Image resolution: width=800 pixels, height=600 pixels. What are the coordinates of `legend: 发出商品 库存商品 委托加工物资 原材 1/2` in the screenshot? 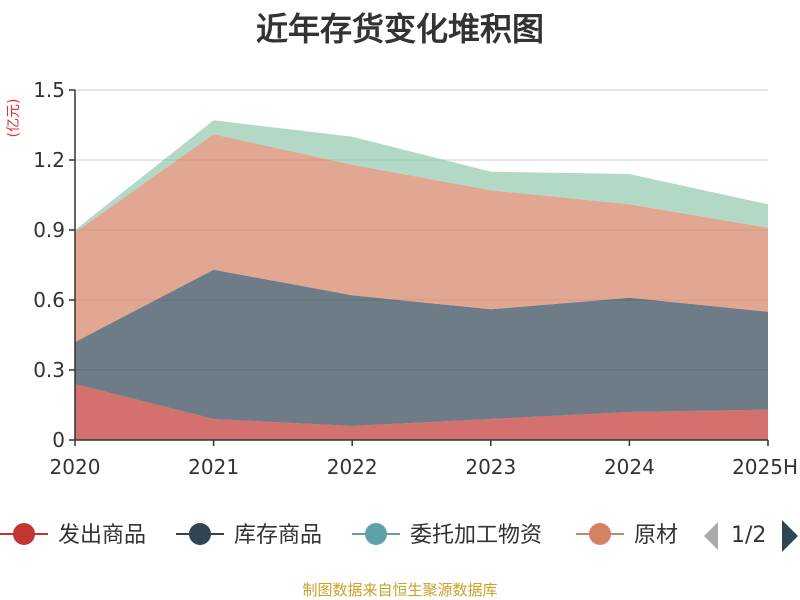 It's located at (399, 536).